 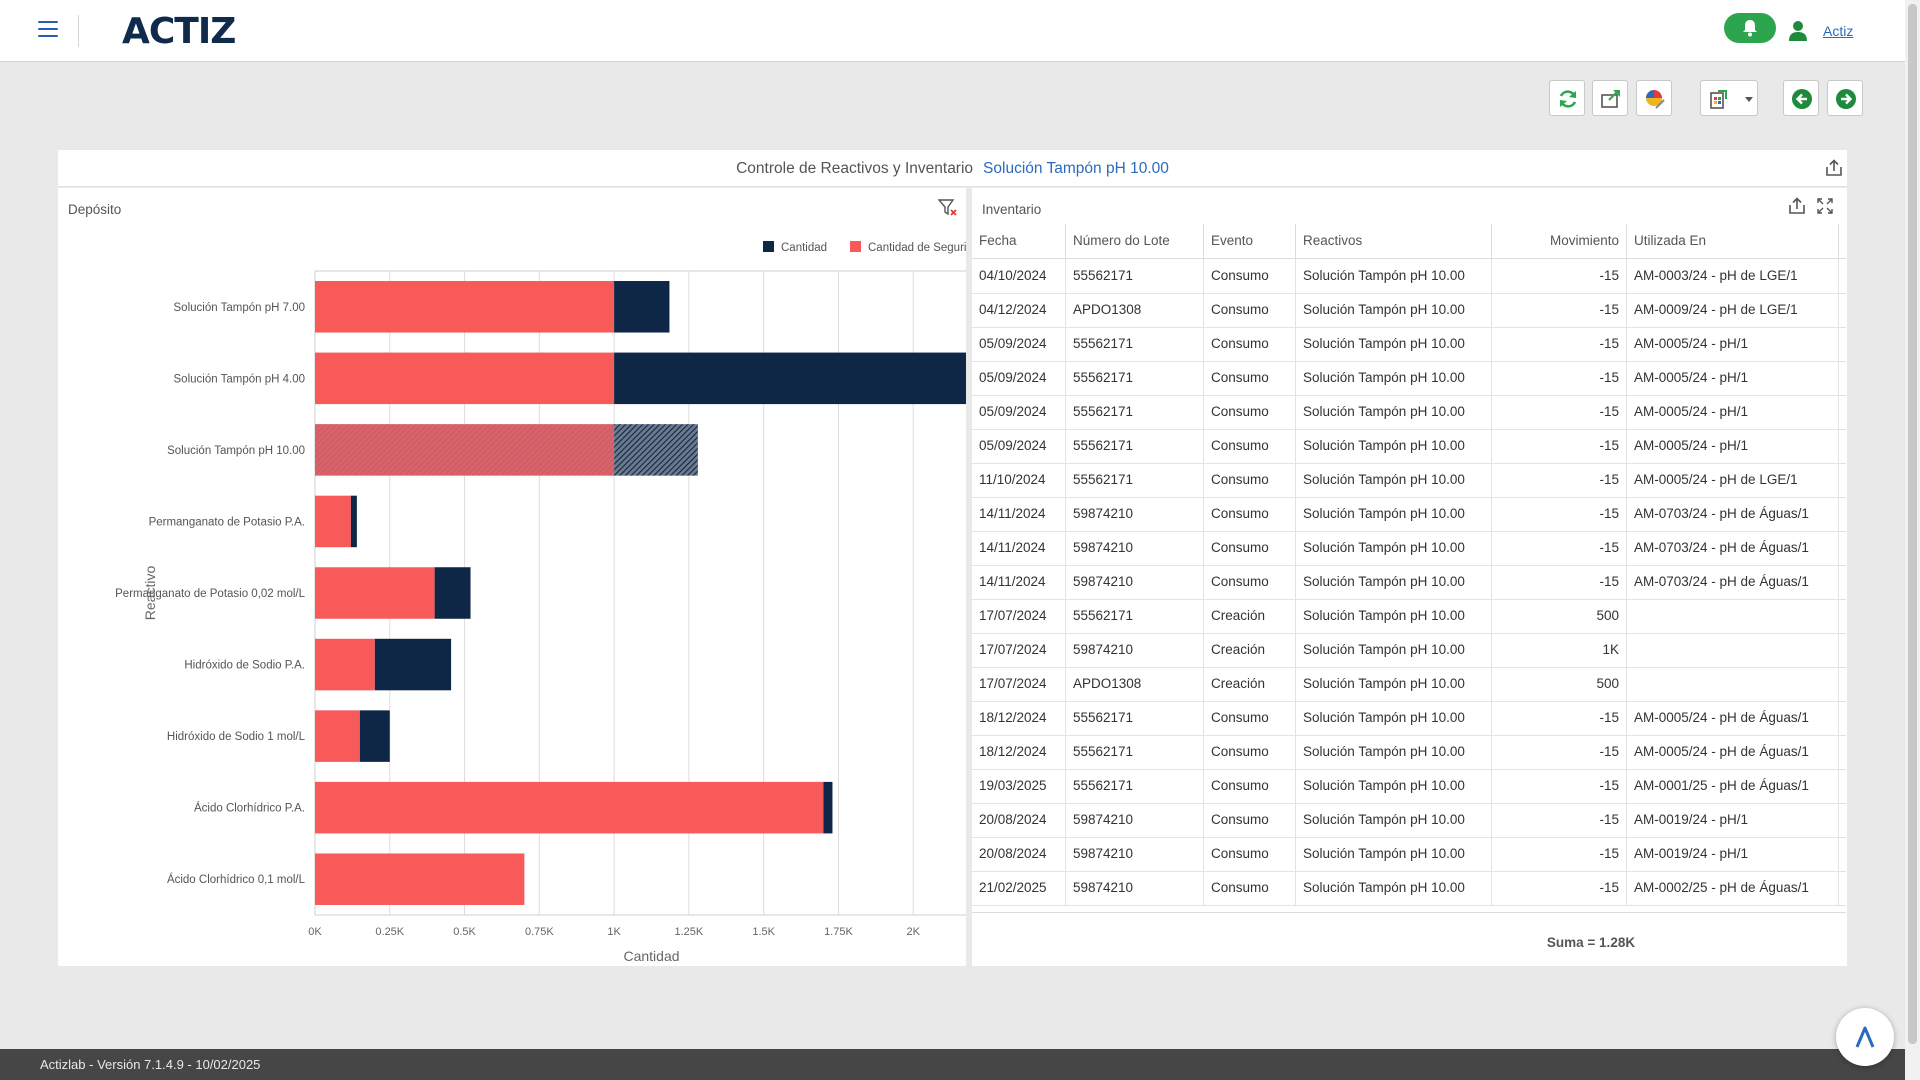 I want to click on notifications-button, so click(x=1750, y=28).